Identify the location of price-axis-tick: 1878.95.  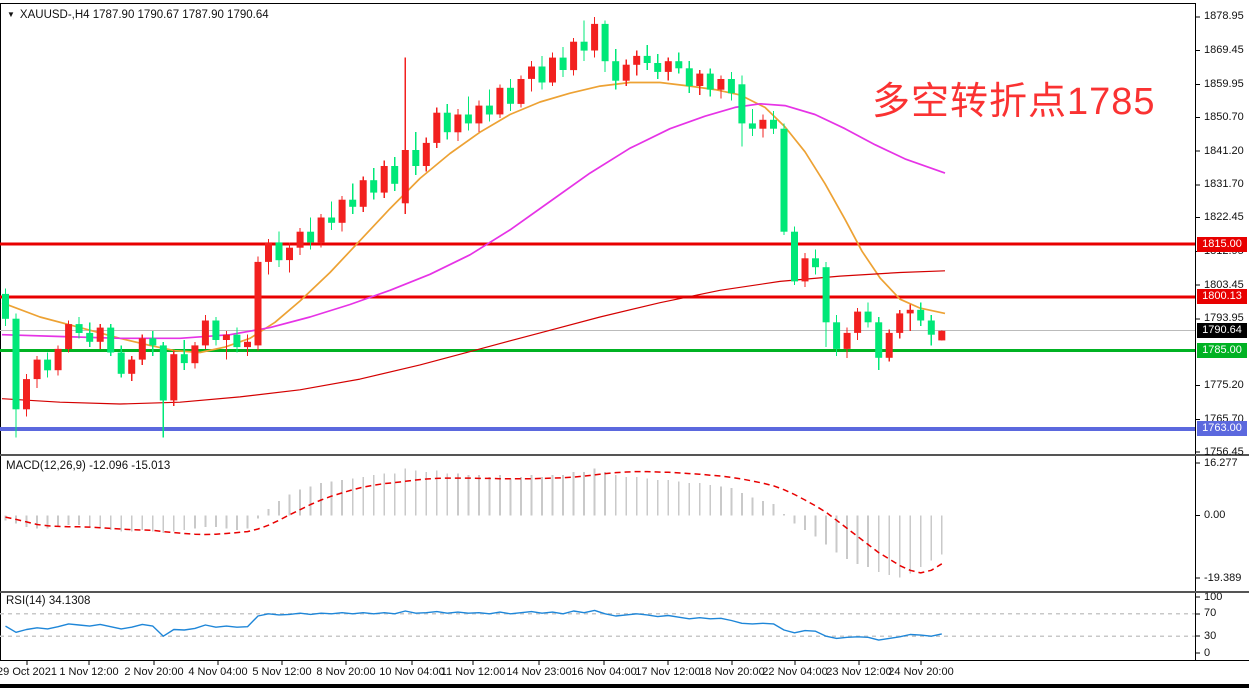
(1224, 16).